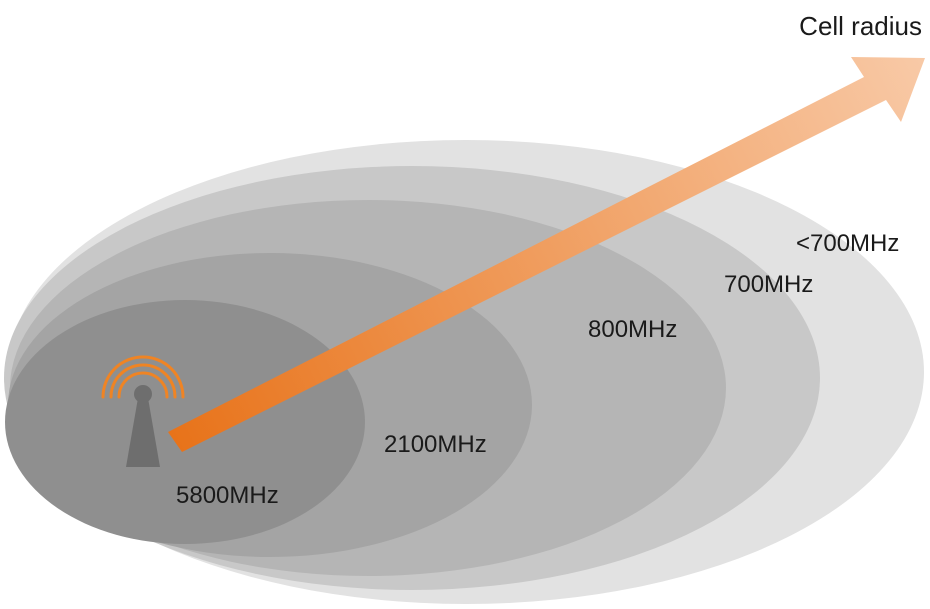 The height and width of the screenshot is (609, 930). What do you see at coordinates (768, 284) in the screenshot?
I see `zone-label-700: 700MHz` at bounding box center [768, 284].